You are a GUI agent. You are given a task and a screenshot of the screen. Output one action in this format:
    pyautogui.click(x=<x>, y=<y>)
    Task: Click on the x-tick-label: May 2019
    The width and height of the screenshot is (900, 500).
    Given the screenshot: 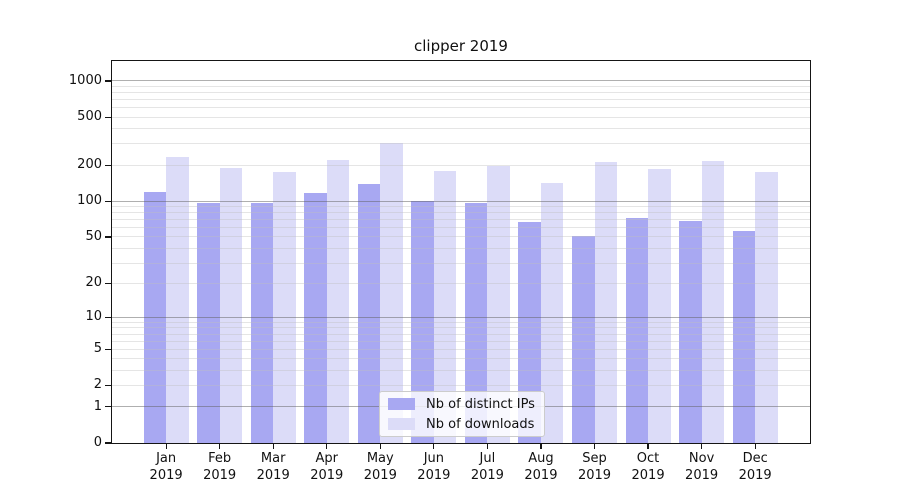 What is the action you would take?
    pyautogui.click(x=380, y=467)
    